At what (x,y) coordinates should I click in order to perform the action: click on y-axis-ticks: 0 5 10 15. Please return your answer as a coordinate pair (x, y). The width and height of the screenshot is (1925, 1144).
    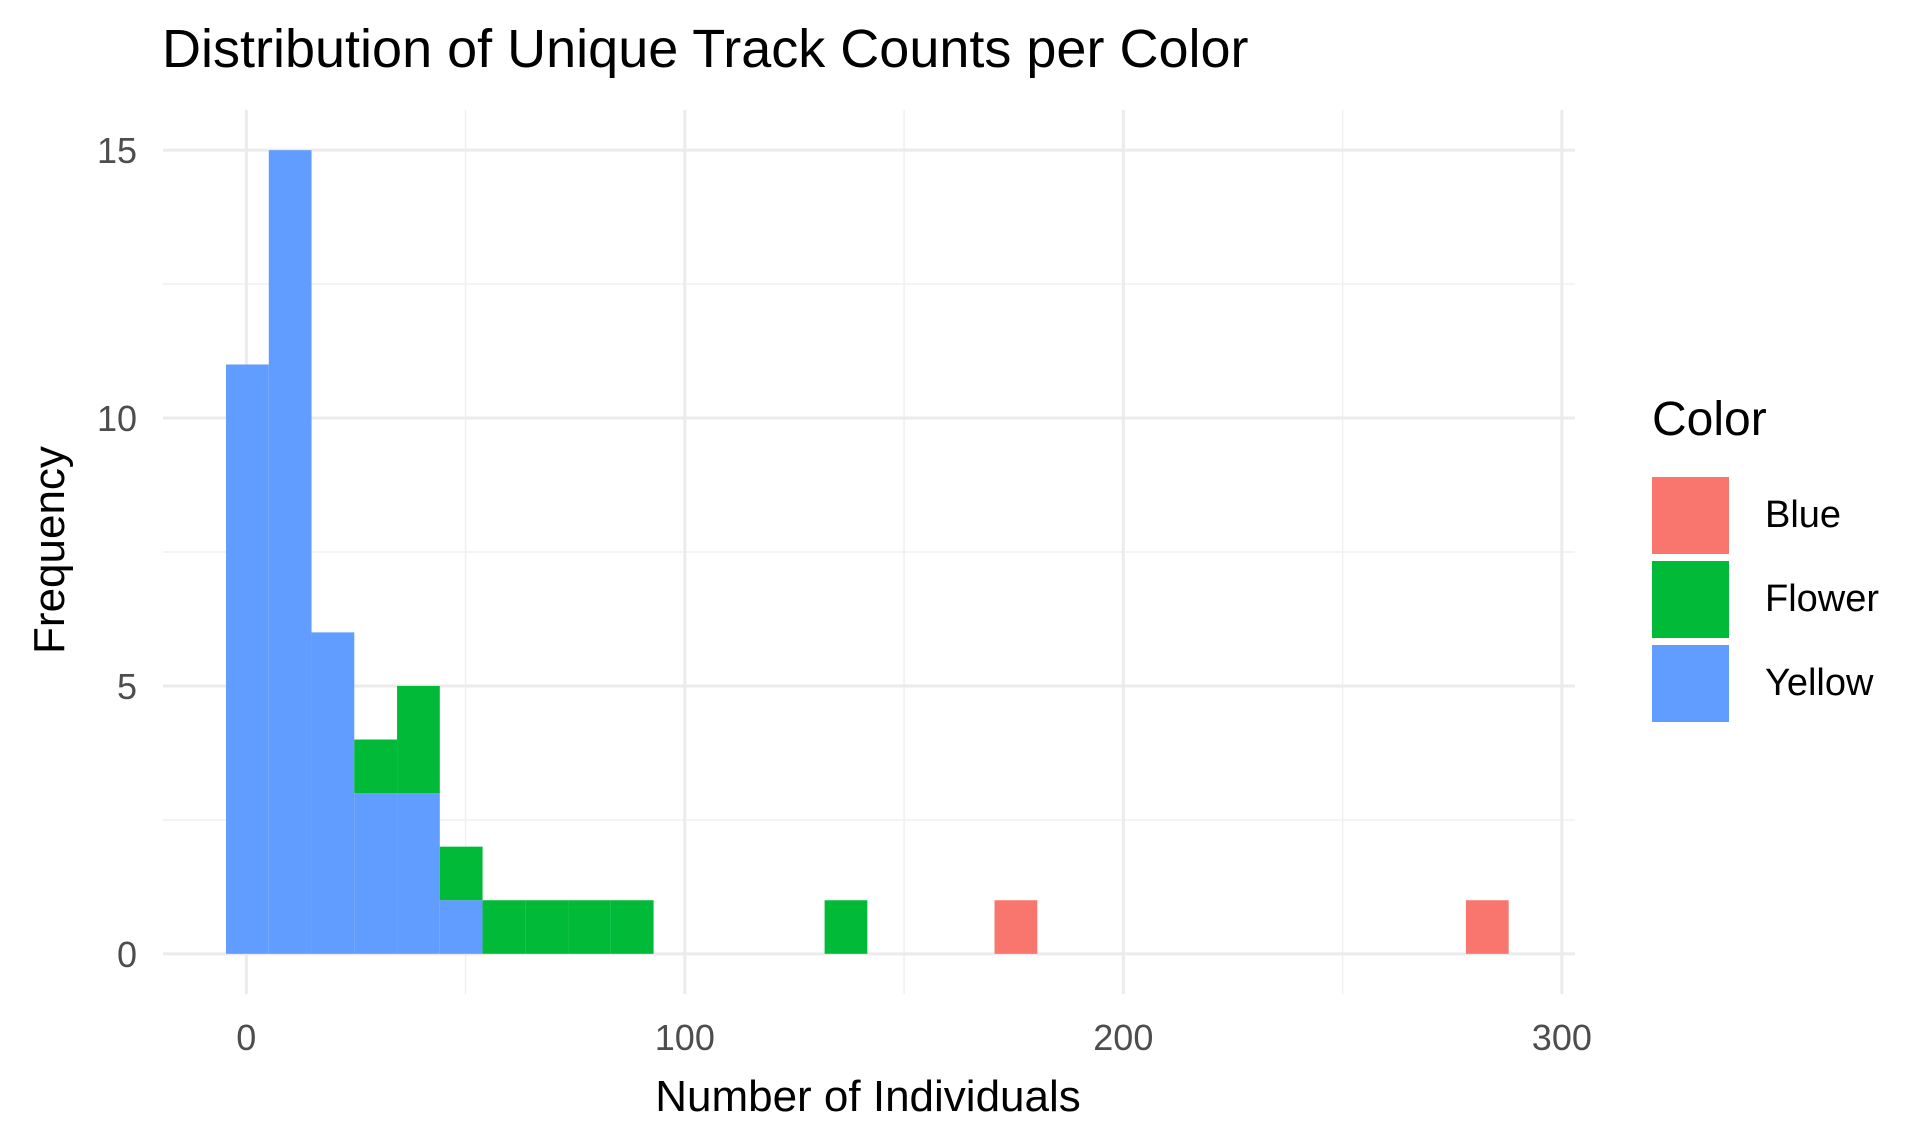
    Looking at the image, I should click on (117, 552).